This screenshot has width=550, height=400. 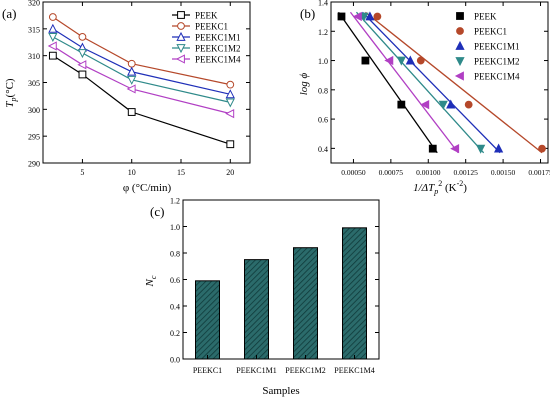 I want to click on panel-a-series-line-peekc1, so click(x=141, y=51).